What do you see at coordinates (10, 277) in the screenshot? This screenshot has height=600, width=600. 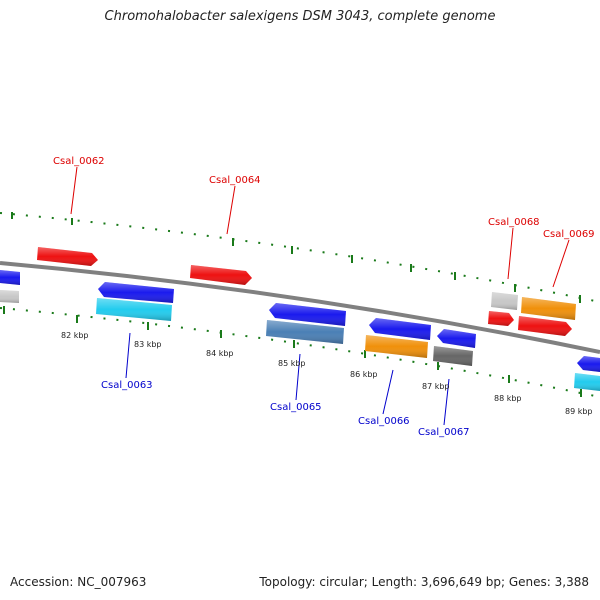 I see `gene-partial-left-blue` at bounding box center [10, 277].